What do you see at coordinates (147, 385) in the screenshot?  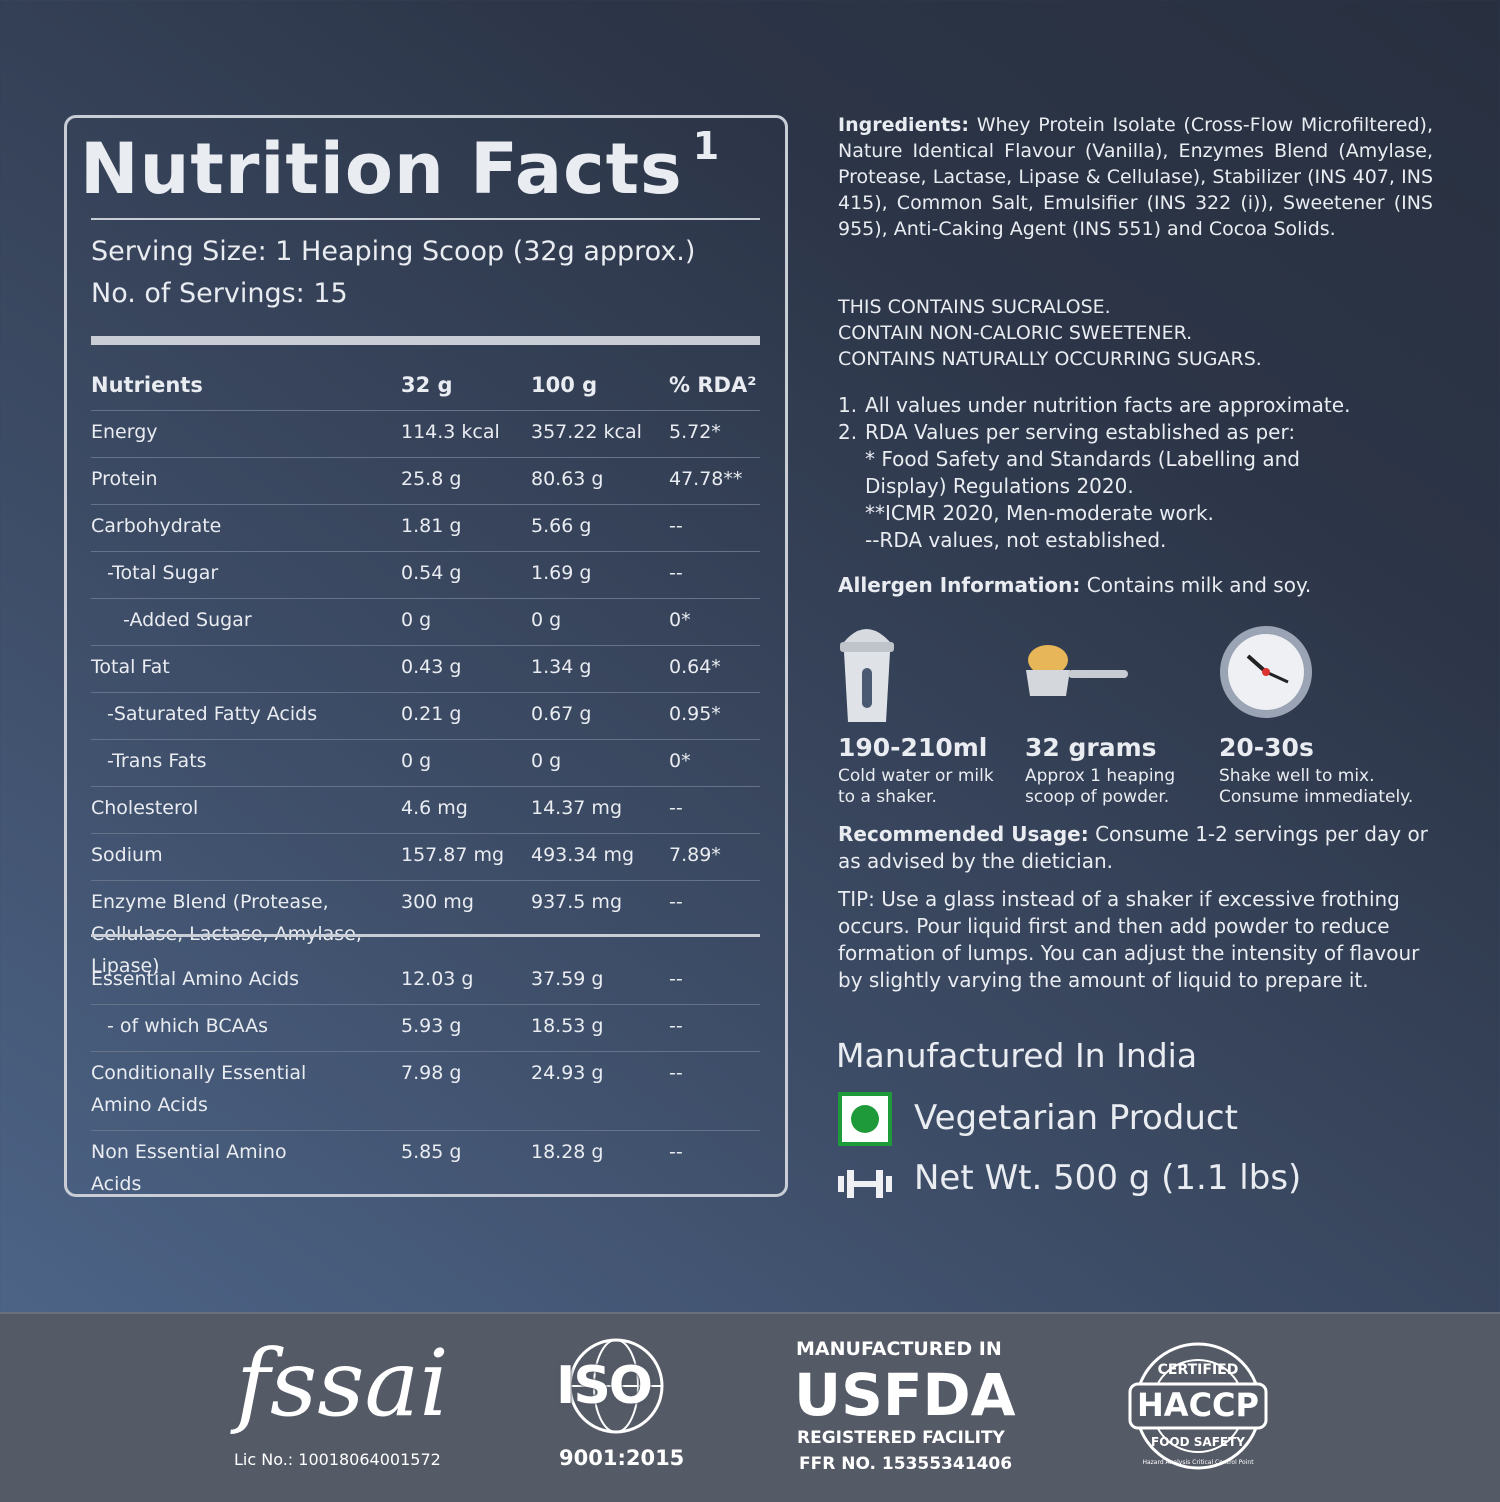 I see `column-header: Nutrients` at bounding box center [147, 385].